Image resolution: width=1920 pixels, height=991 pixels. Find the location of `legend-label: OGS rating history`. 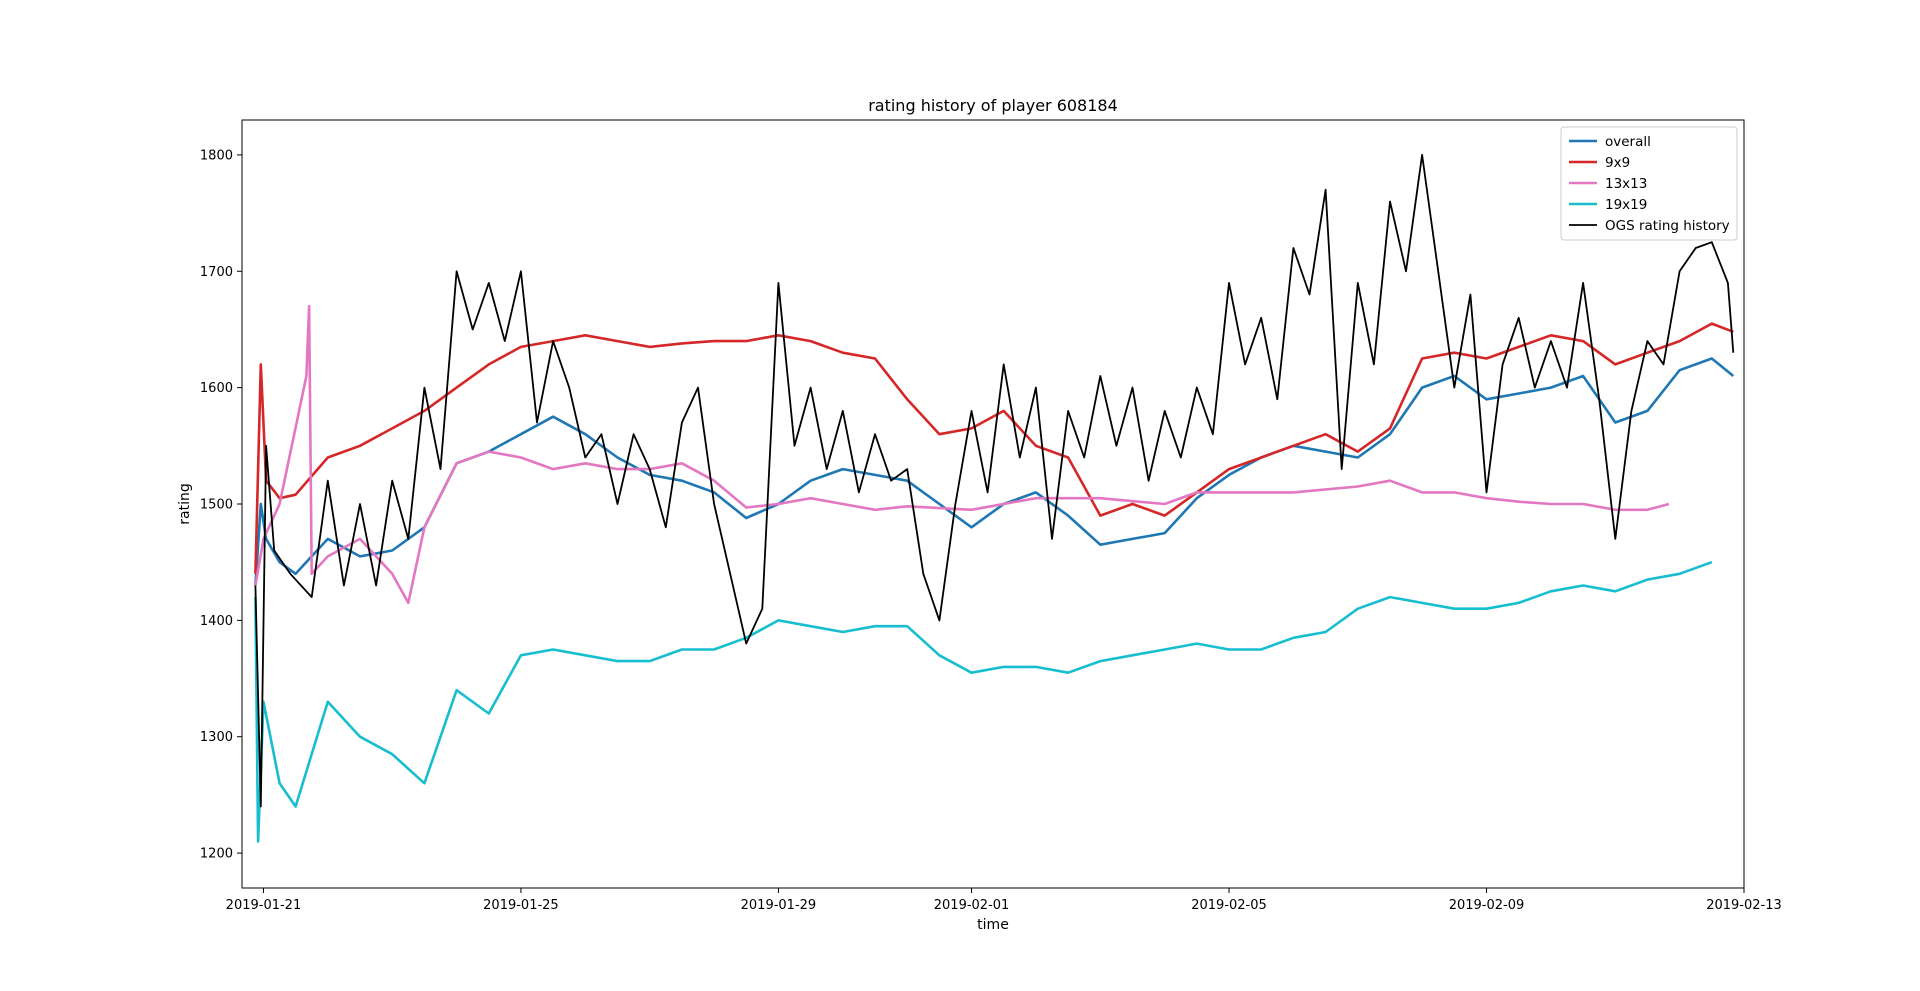

legend-label: OGS rating history is located at coordinates (1667, 226).